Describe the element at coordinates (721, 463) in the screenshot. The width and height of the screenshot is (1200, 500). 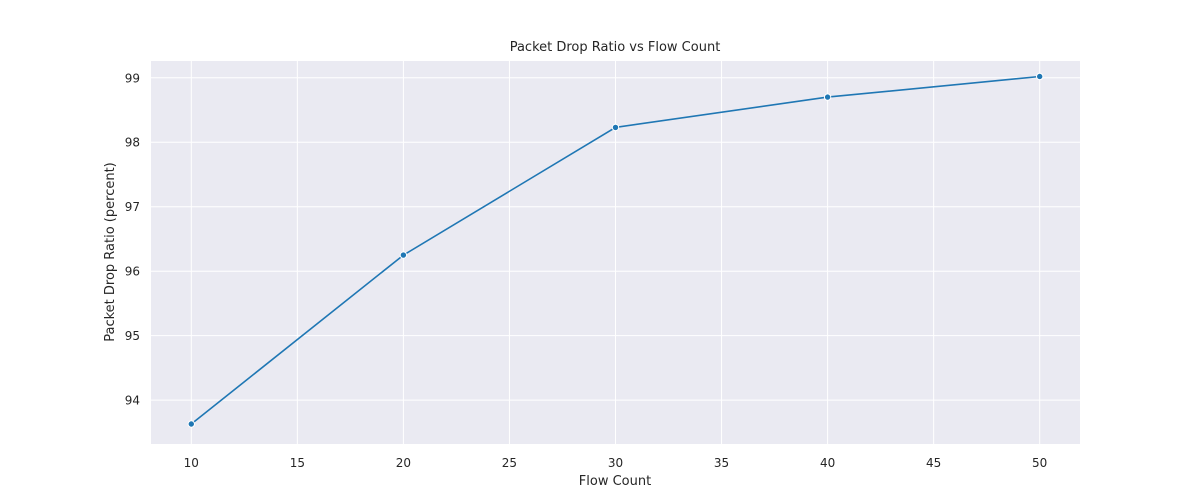
I see `x-tick-label: 35` at that location.